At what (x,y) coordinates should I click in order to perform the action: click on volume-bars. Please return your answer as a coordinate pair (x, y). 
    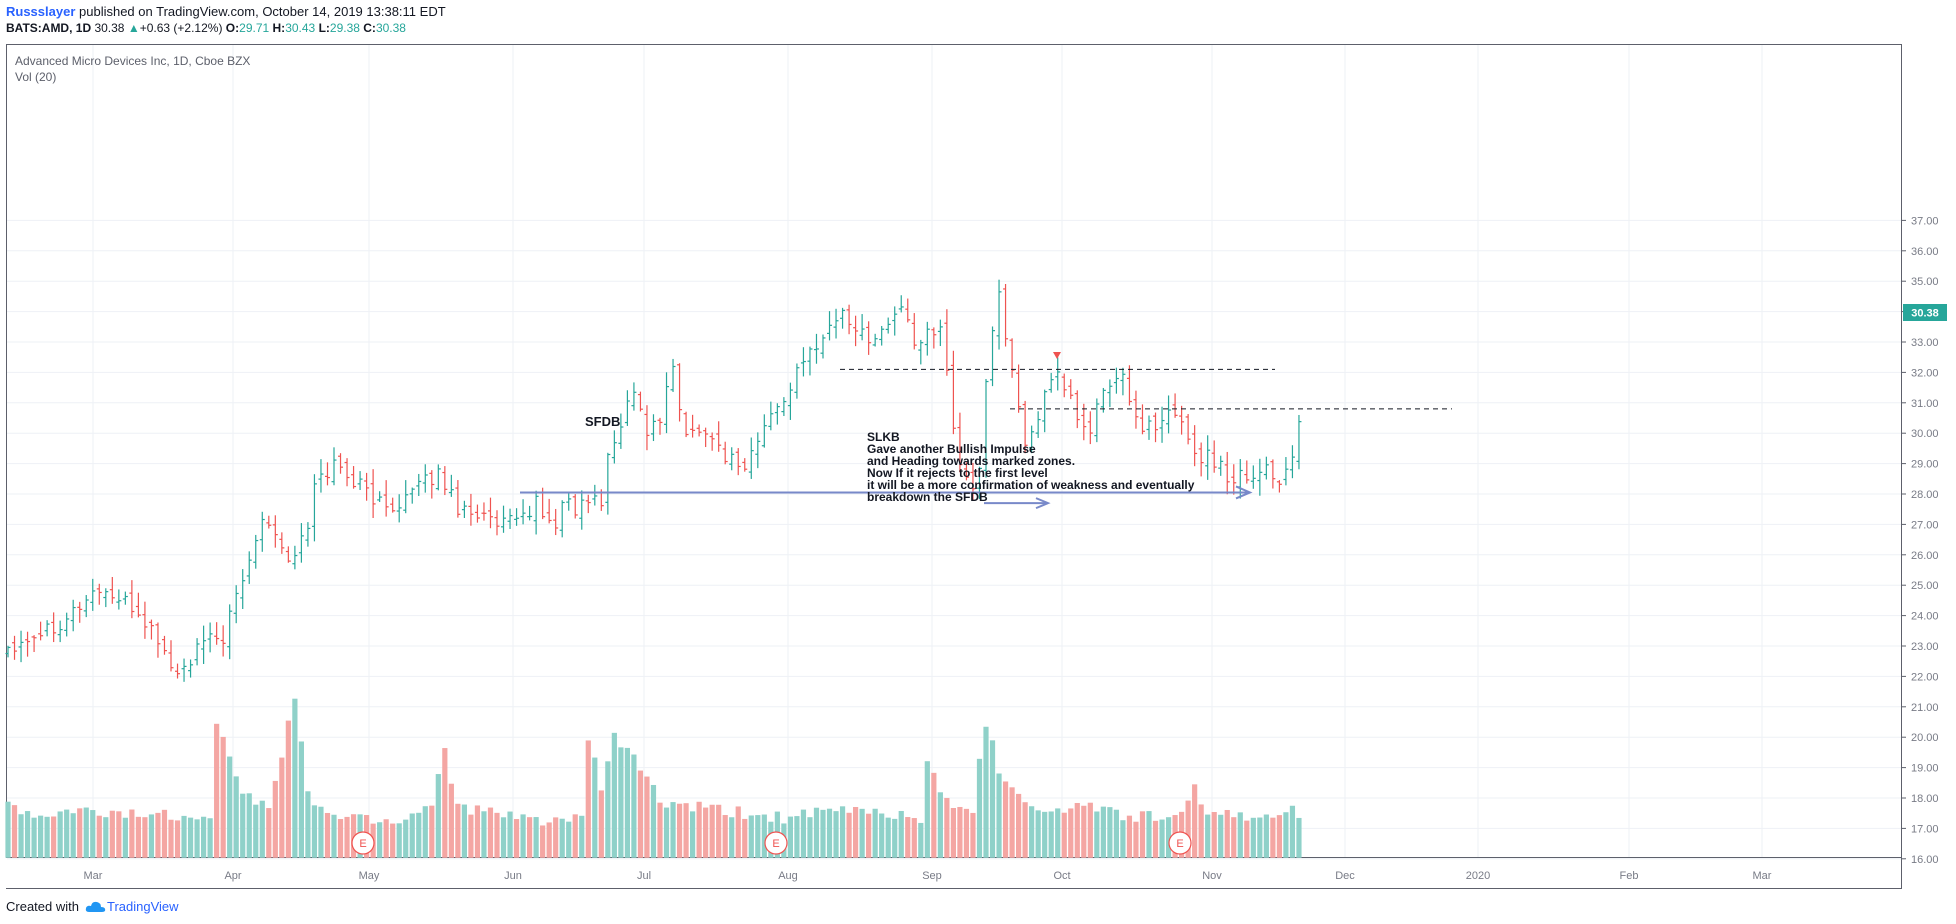
    Looking at the image, I should click on (653, 778).